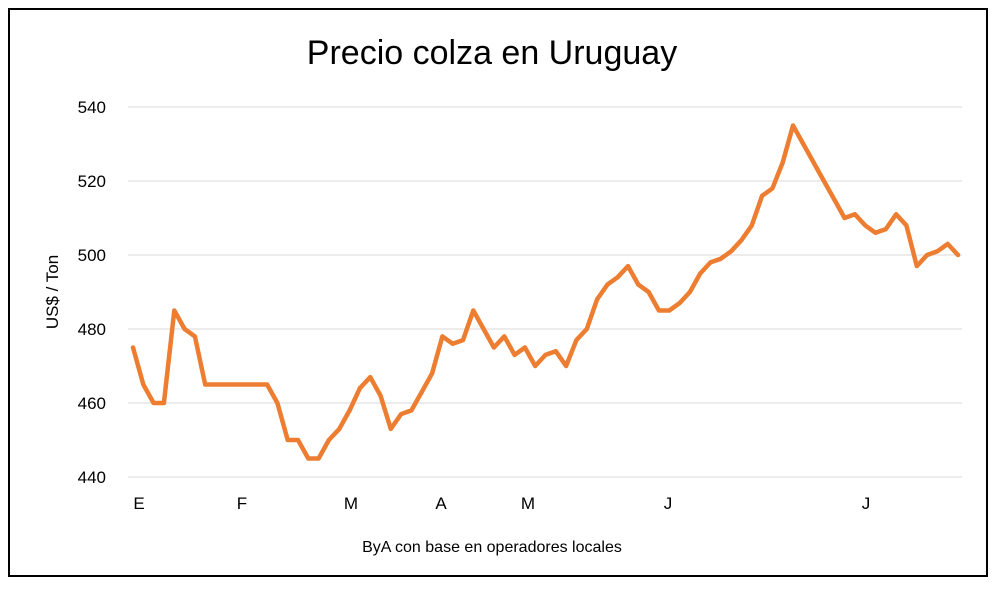 The width and height of the screenshot is (1000, 589). Describe the element at coordinates (92, 107) in the screenshot. I see `y-tick-label: 540` at that location.